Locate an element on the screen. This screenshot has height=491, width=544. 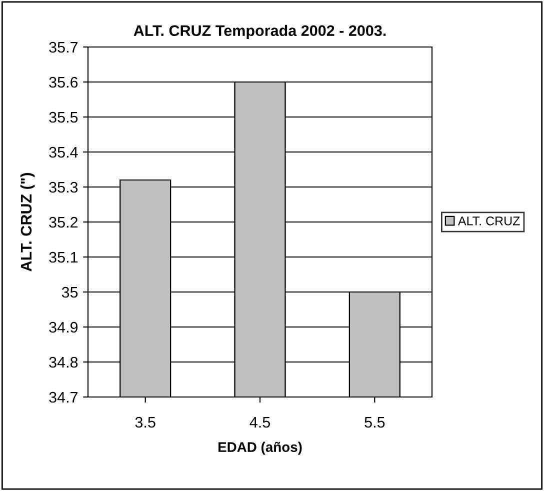
y-tick-label: 35.4 is located at coordinates (63, 152).